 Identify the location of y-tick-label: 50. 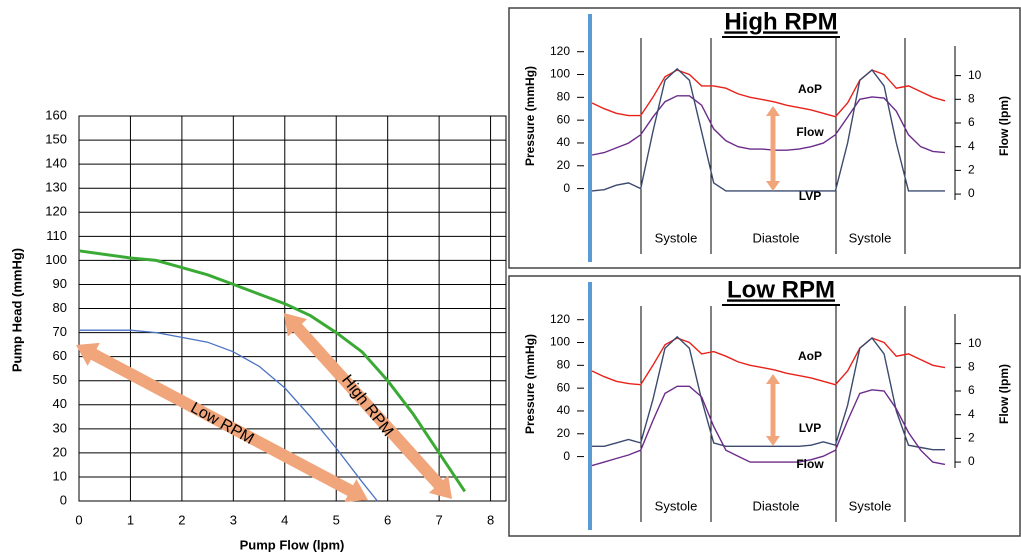
(60, 379).